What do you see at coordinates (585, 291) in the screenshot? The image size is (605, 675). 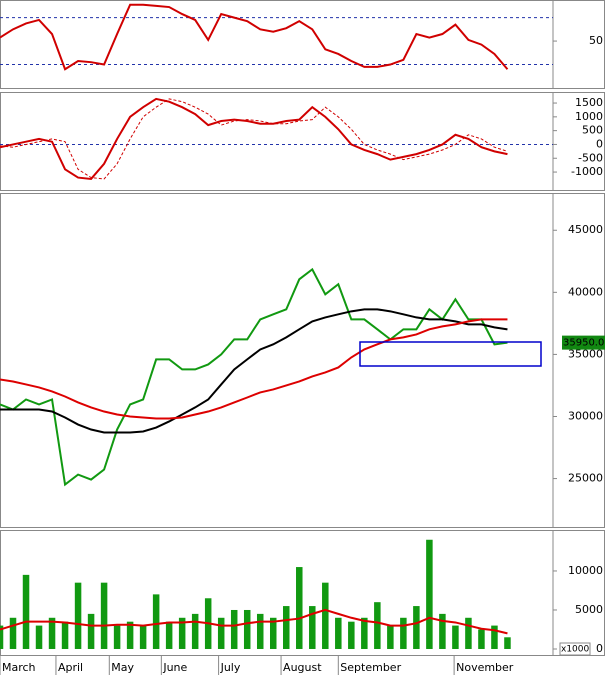 I see `y-tick-label: 40000` at bounding box center [585, 291].